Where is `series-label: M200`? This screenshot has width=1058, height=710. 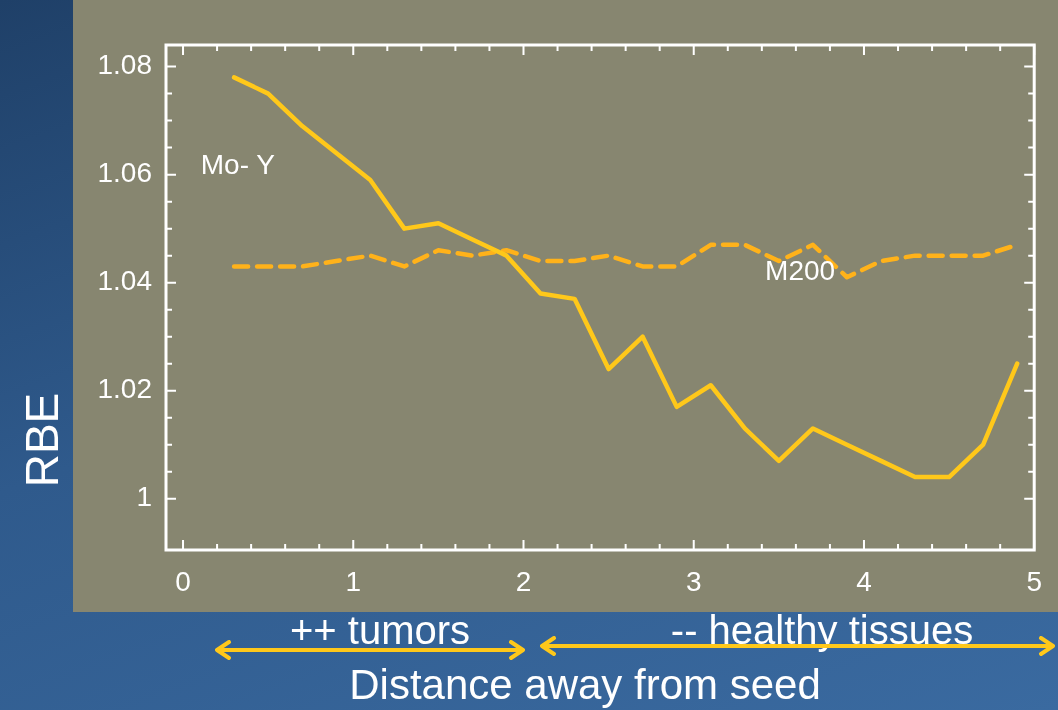
series-label: M200 is located at coordinates (800, 270).